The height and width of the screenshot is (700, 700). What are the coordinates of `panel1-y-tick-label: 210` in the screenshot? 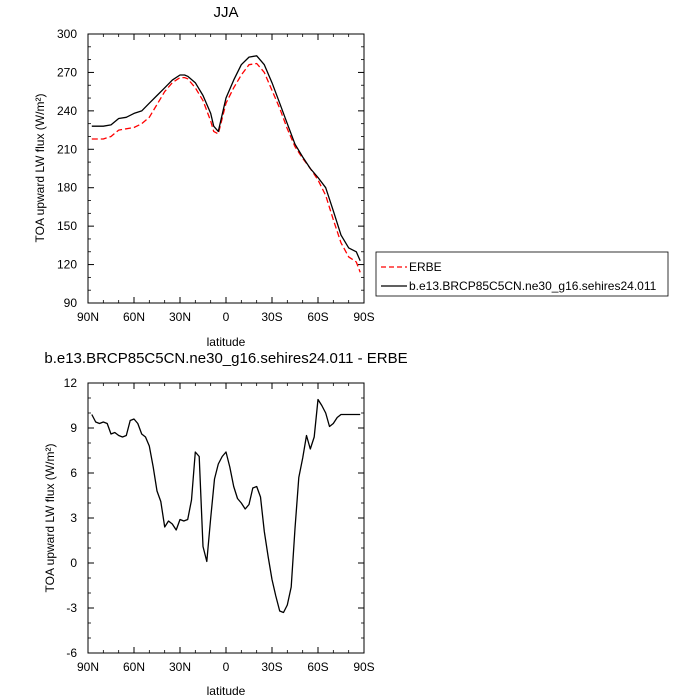 It's located at (67, 149).